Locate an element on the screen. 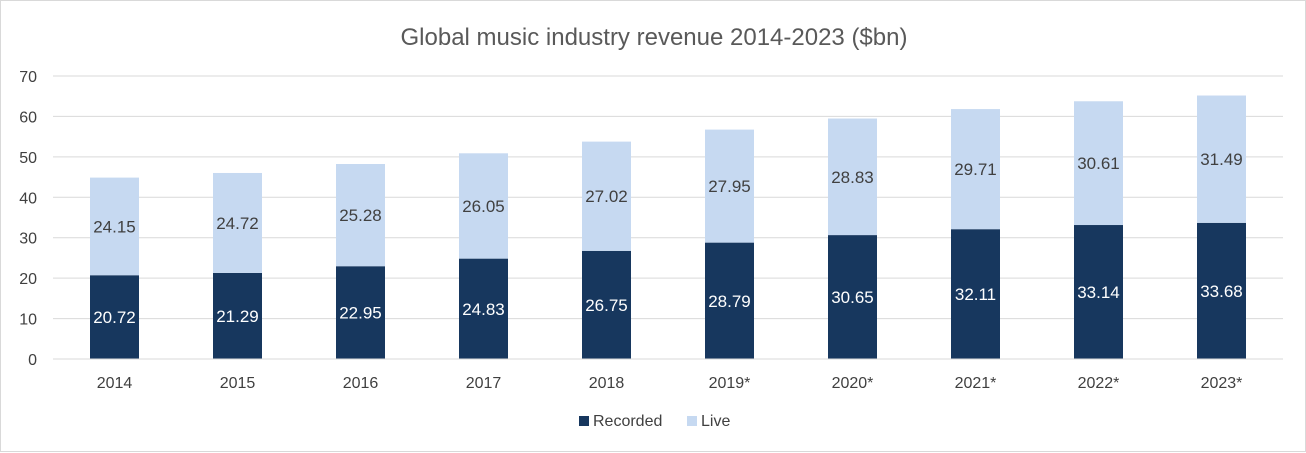 The width and height of the screenshot is (1306, 453). data-label-recorded: 24.83 is located at coordinates (483, 309).